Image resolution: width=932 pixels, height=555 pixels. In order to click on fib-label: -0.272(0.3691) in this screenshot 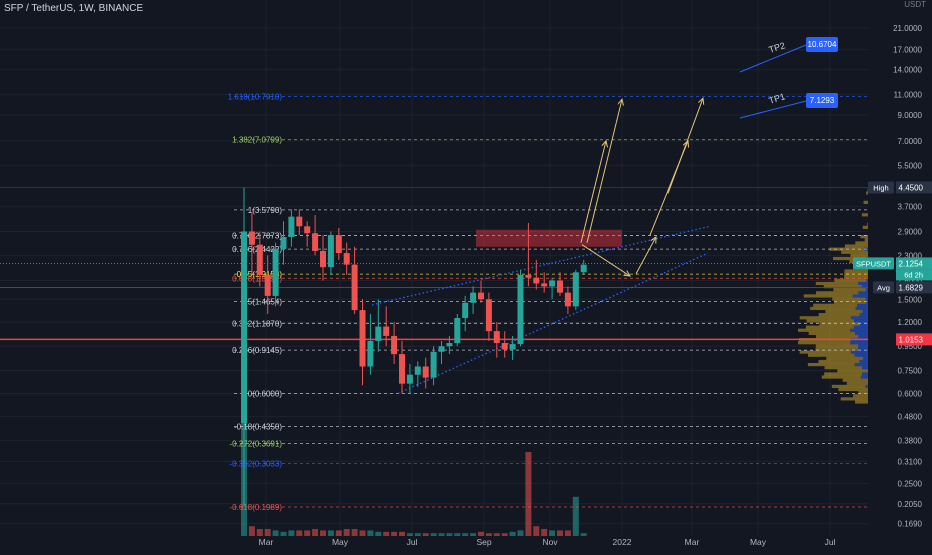, I will do `click(256, 443)`.